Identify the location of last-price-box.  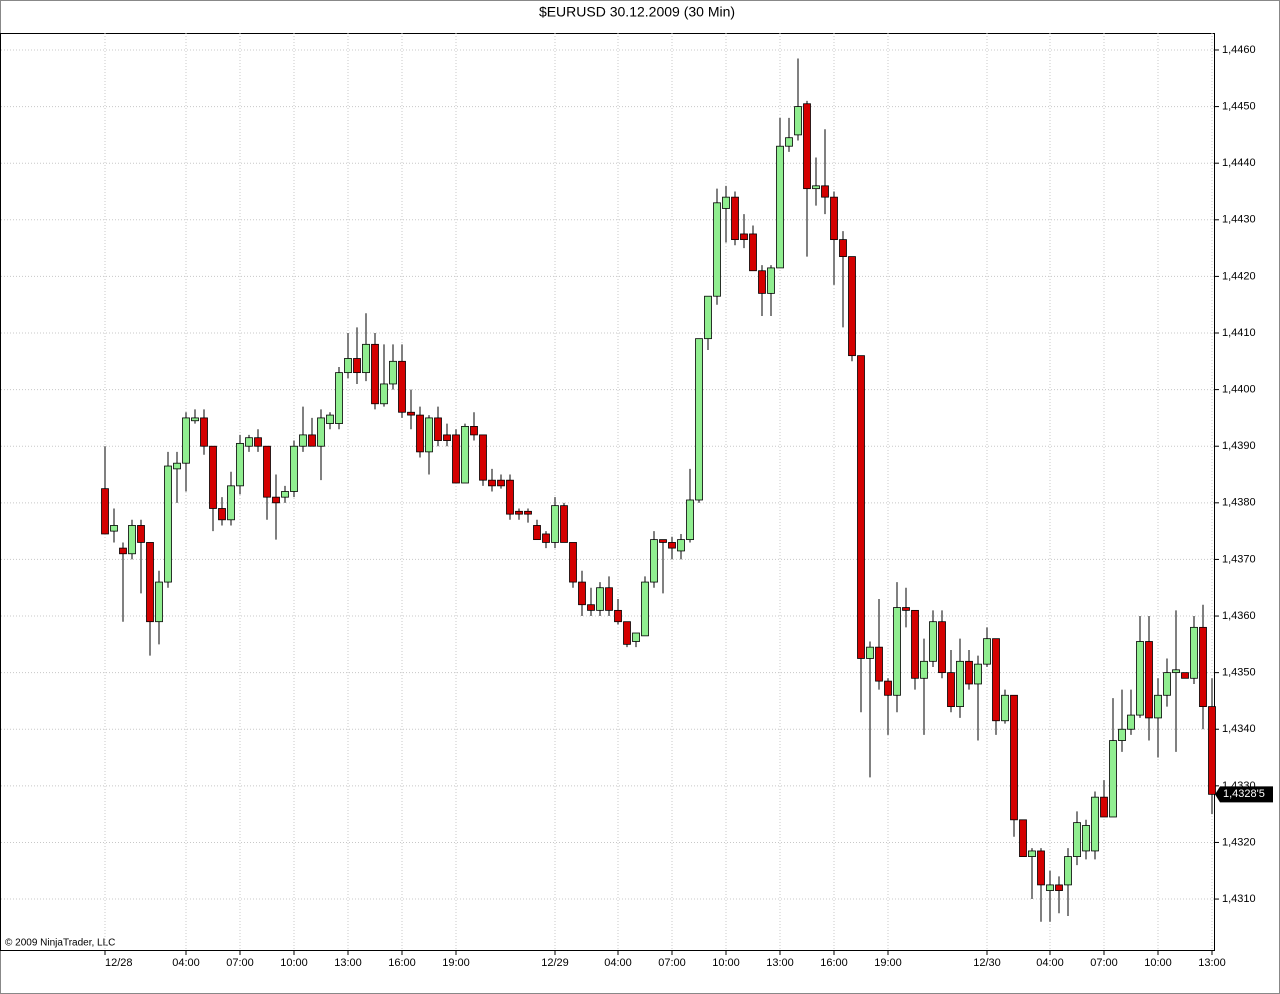
(1244, 794).